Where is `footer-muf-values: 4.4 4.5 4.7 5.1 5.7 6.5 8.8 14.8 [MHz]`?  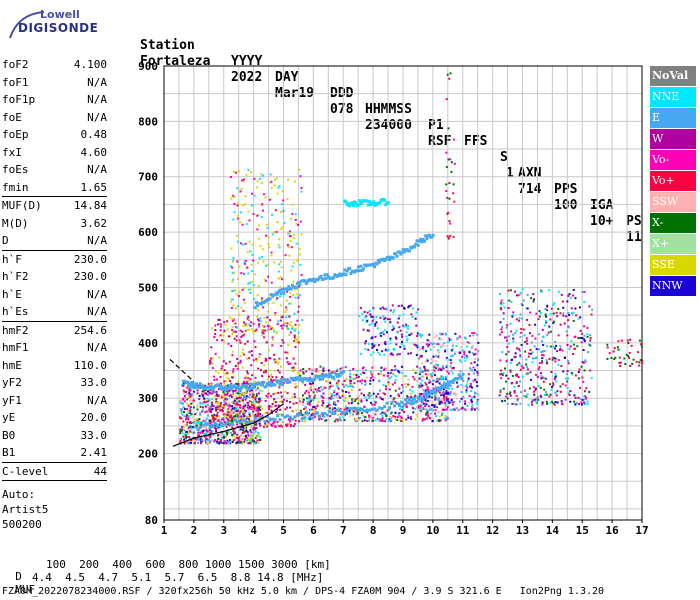
footer-muf-values: 4.4 4.5 4.7 5.1 5.7 6.5 8.8 14.8 [MHz] is located at coordinates (178, 577).